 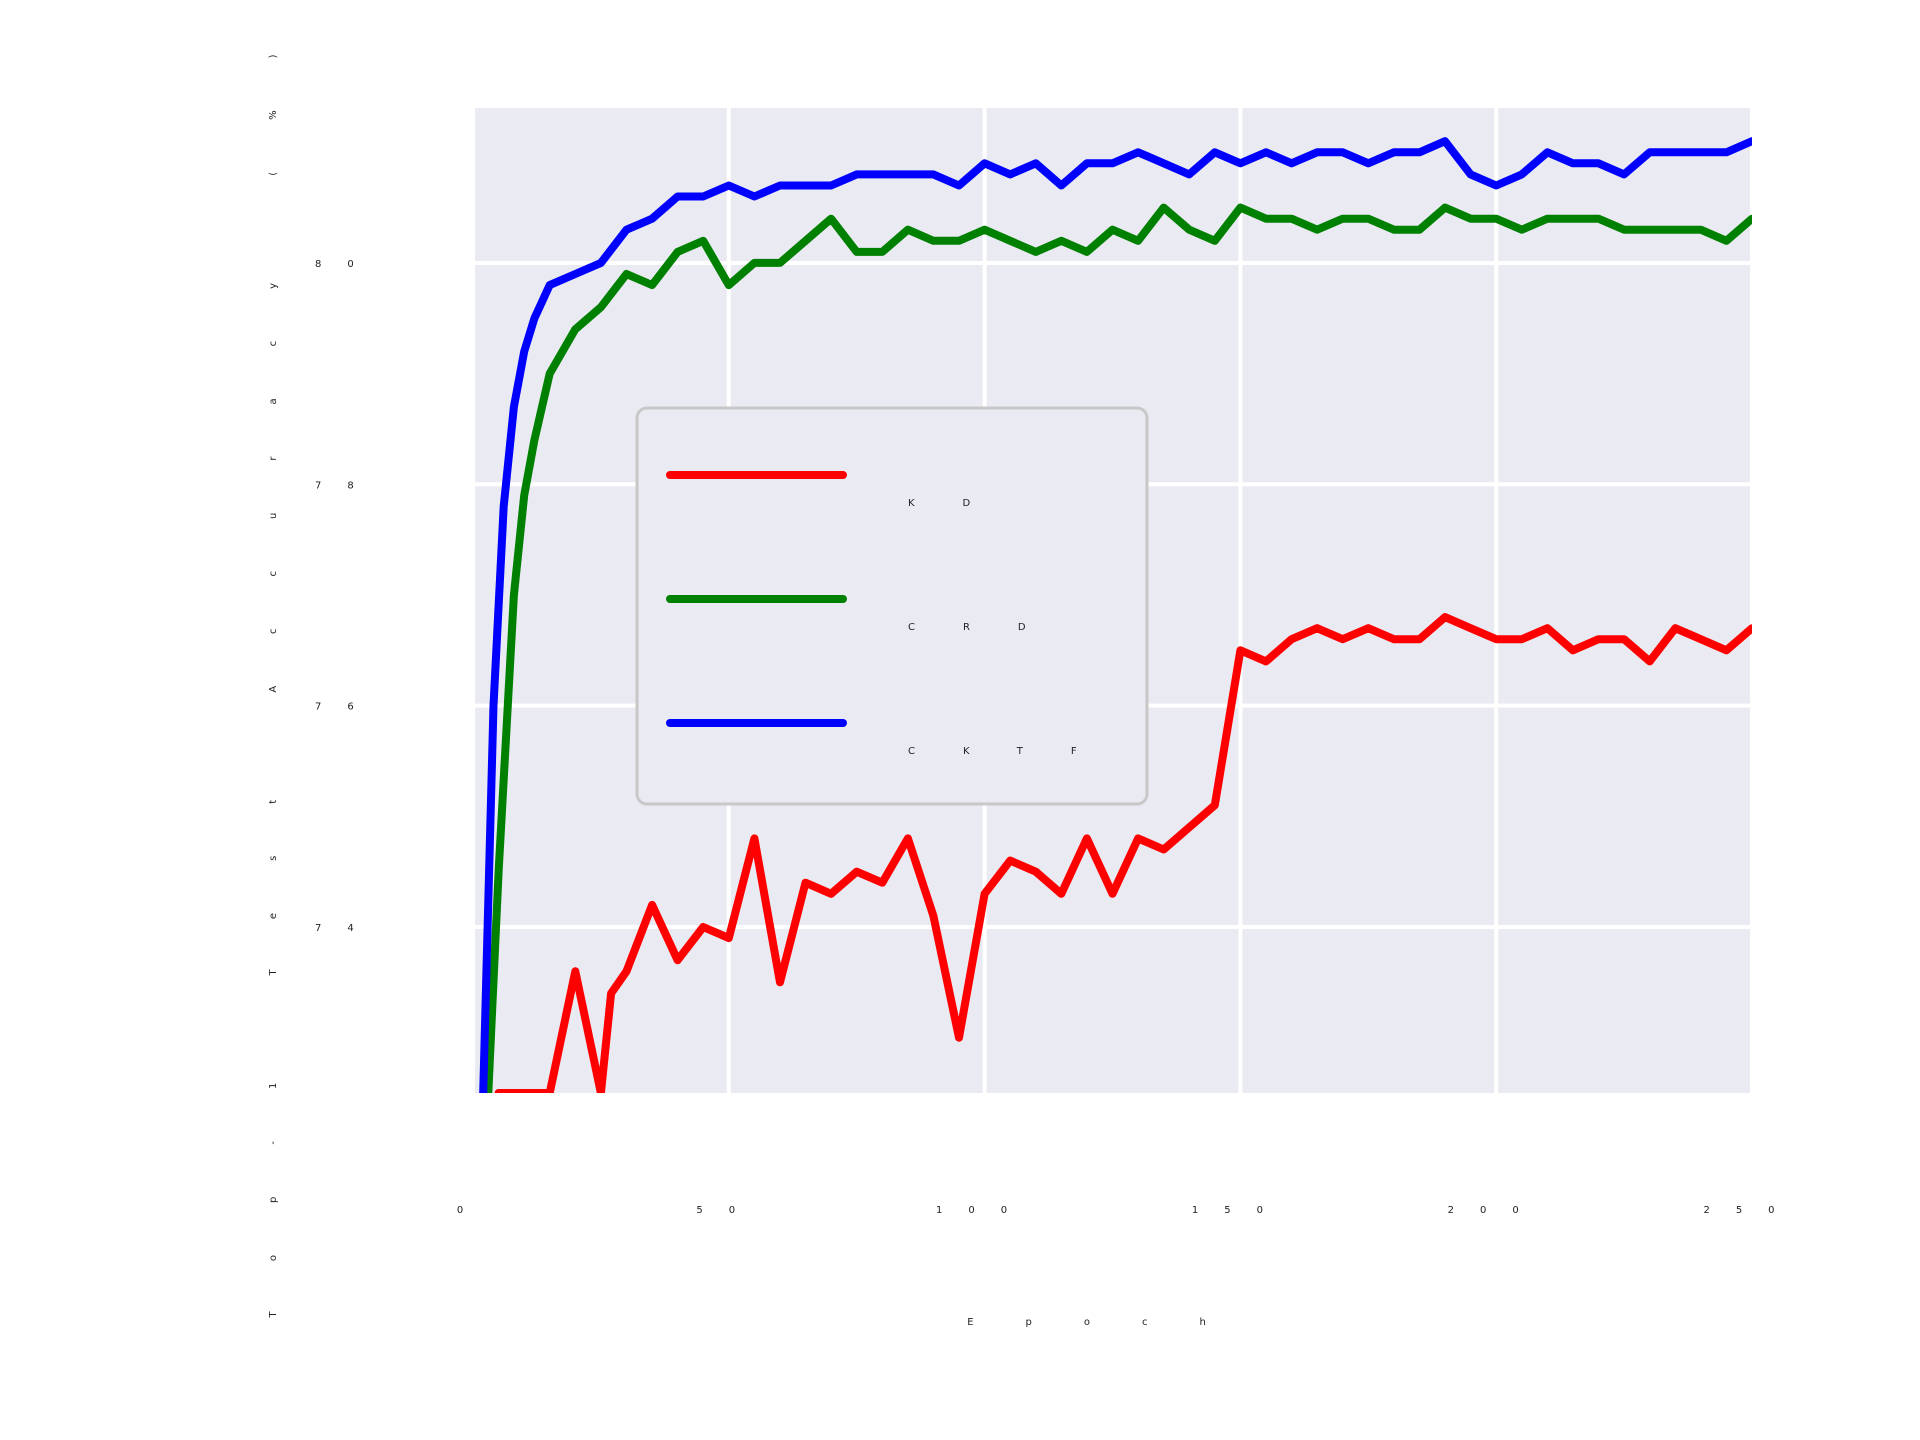 I want to click on x-axis-ticks: 0 50 100 150 200 250, so click(x=1128, y=1210).